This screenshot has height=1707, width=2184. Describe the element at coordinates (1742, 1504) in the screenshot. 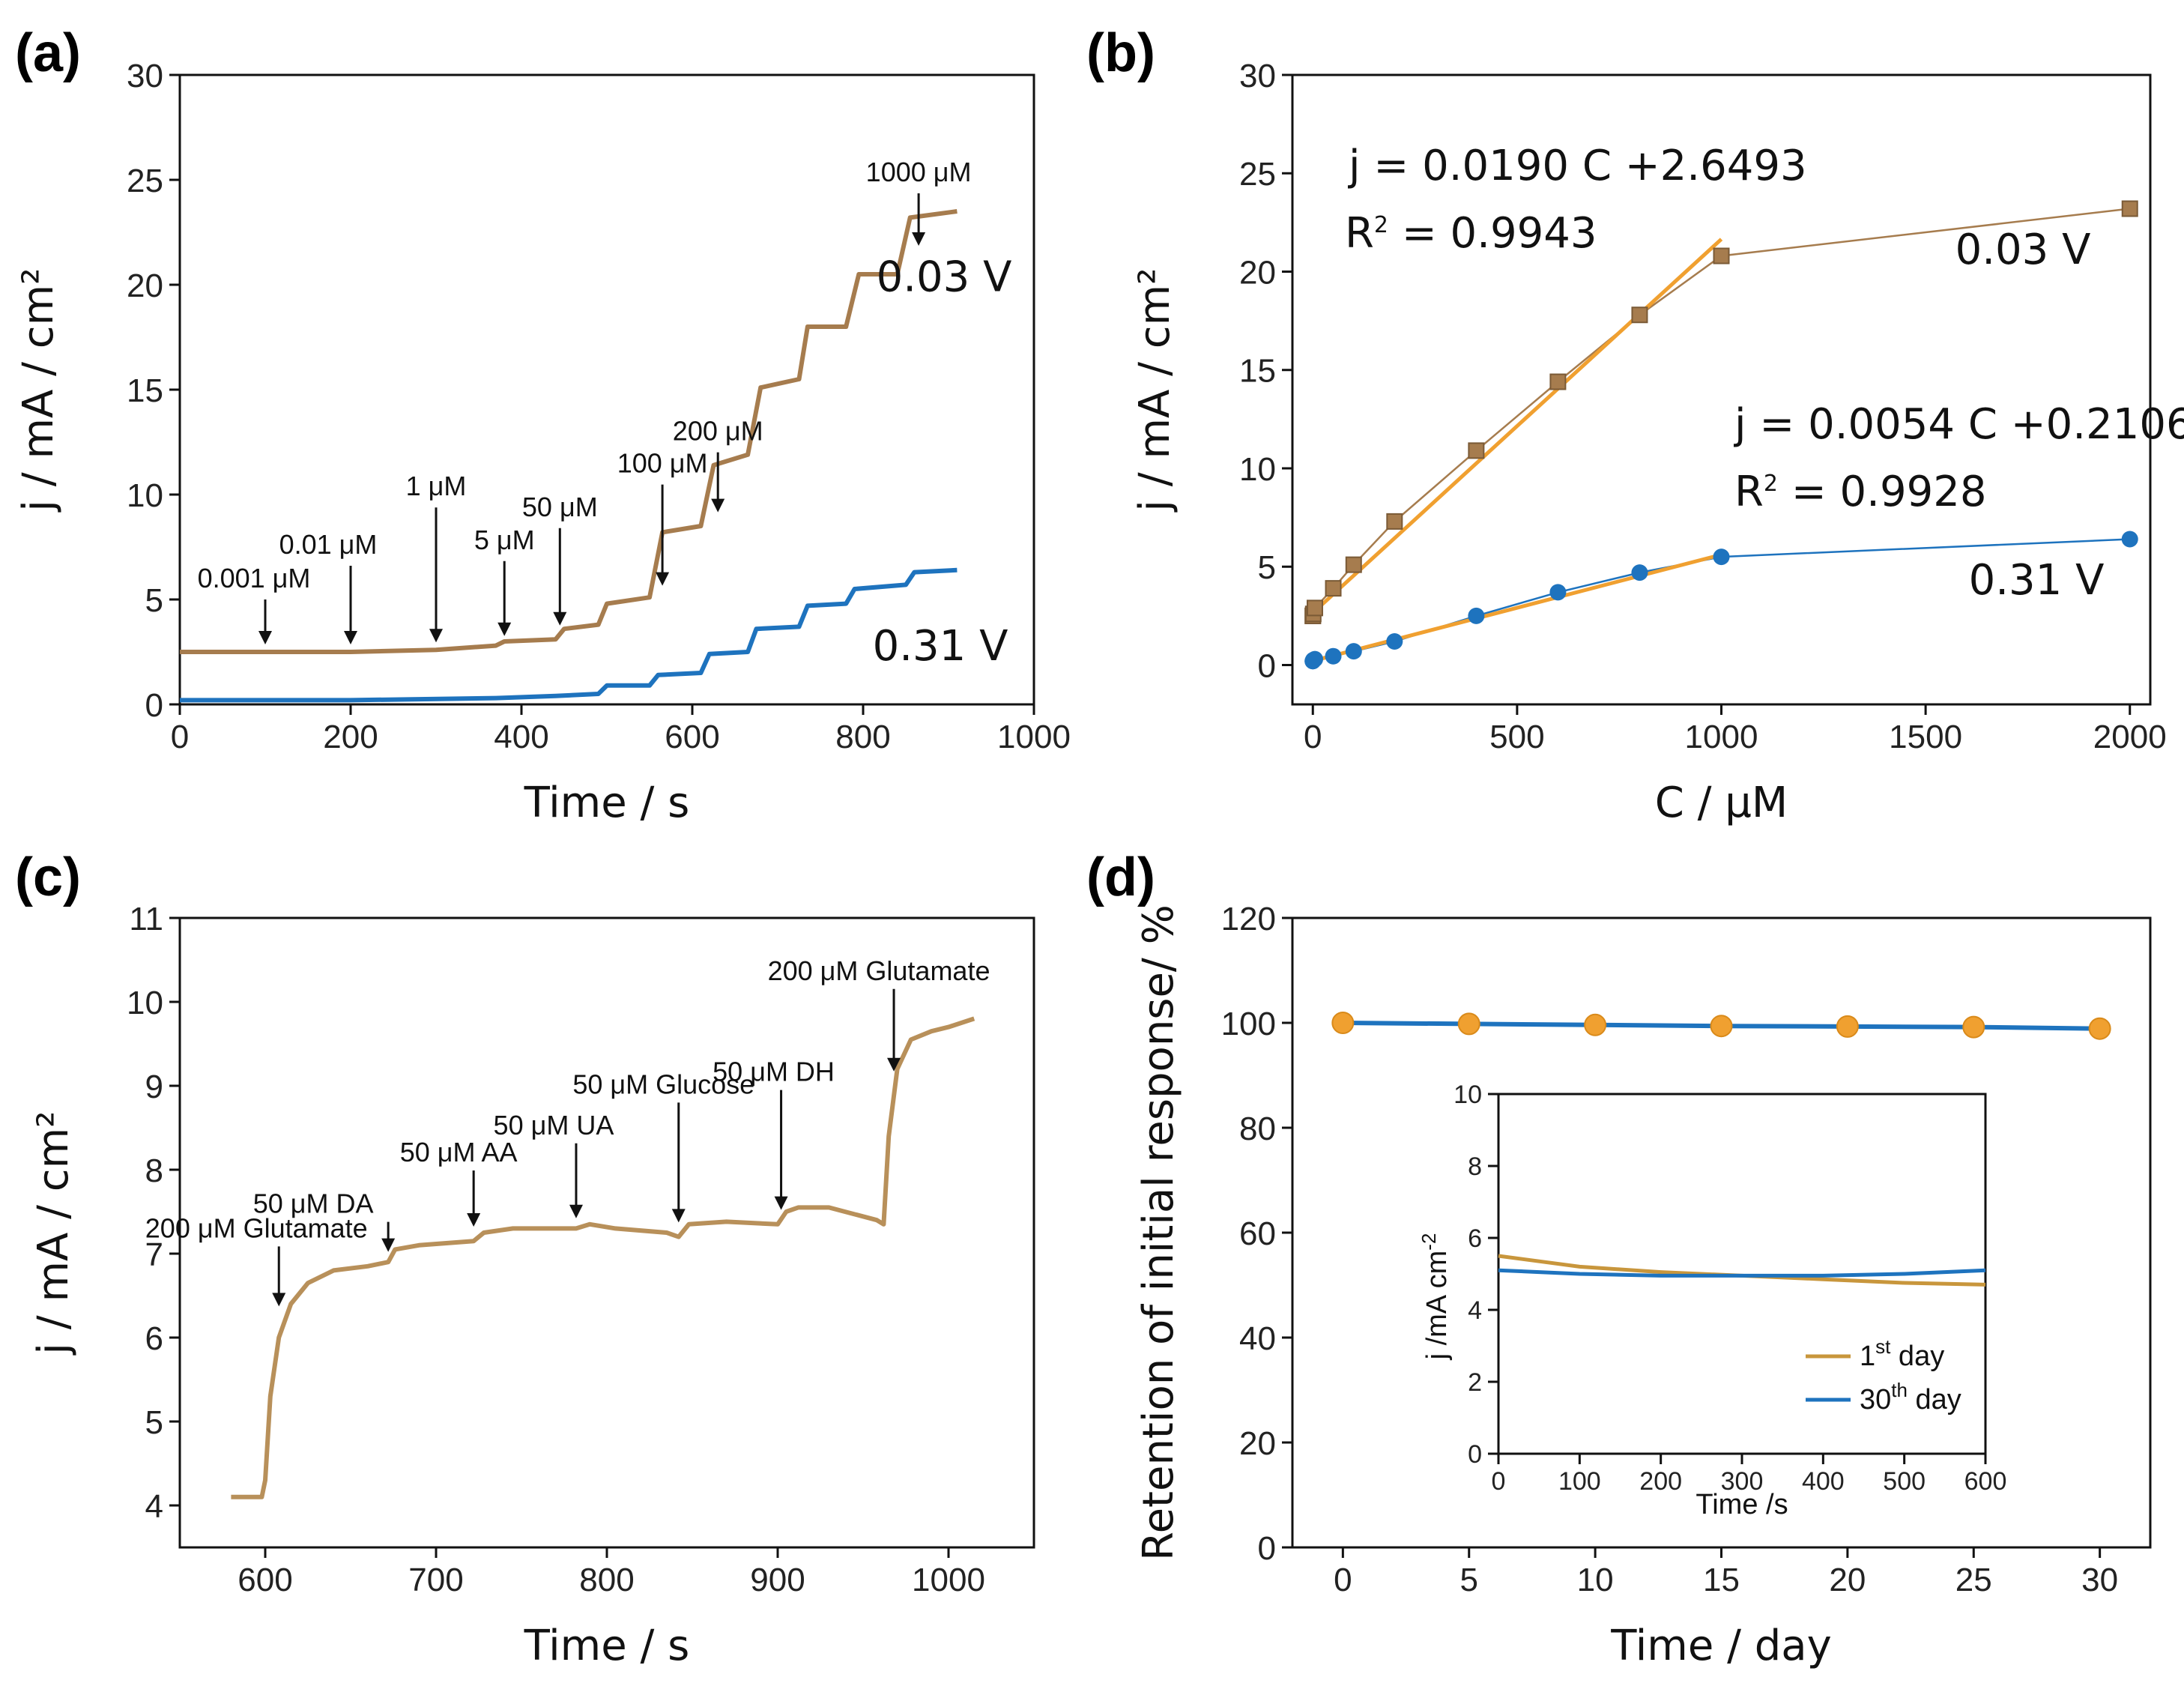

I see `inset-x-axis-label: Time /s` at that location.